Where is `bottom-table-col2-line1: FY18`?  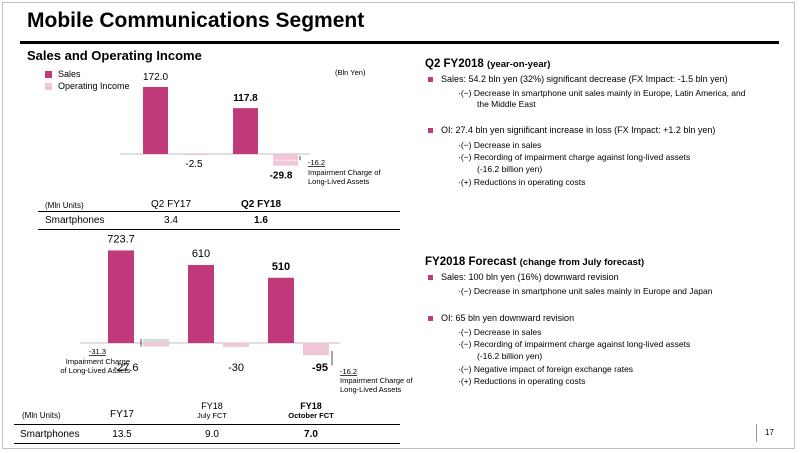 bottom-table-col2-line1: FY18 is located at coordinates (212, 406).